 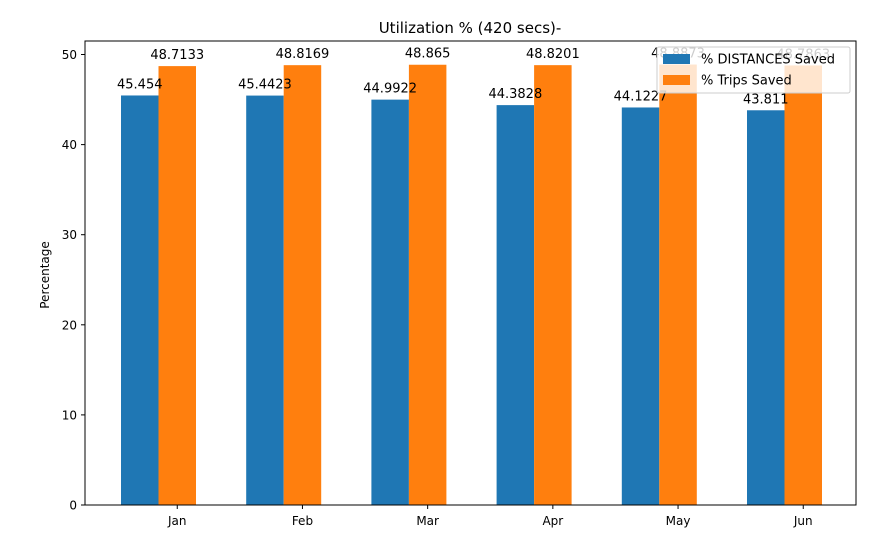 What do you see at coordinates (69, 145) in the screenshot?
I see `y-tick-label: 40` at bounding box center [69, 145].